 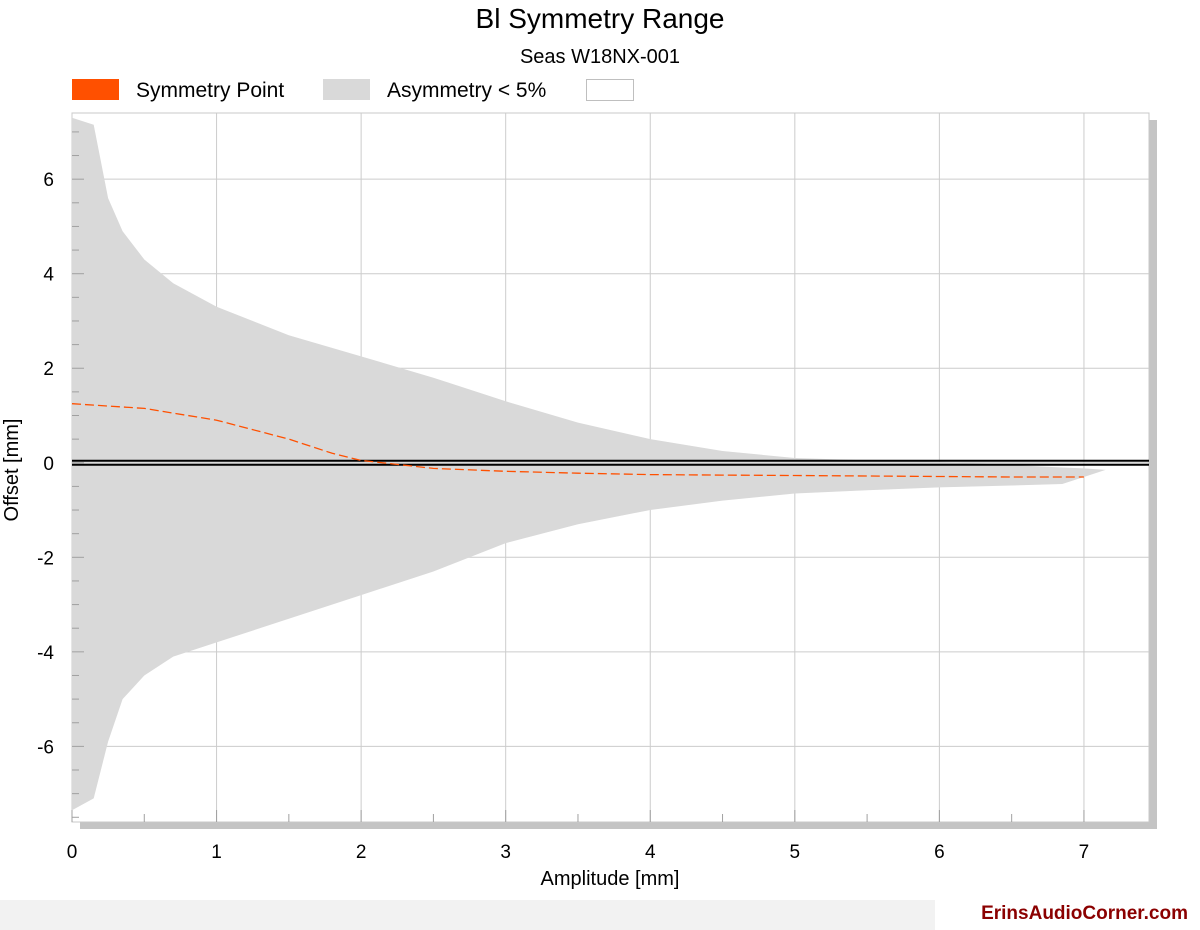 What do you see at coordinates (45, 747) in the screenshot?
I see `y-tick-label: -6` at bounding box center [45, 747].